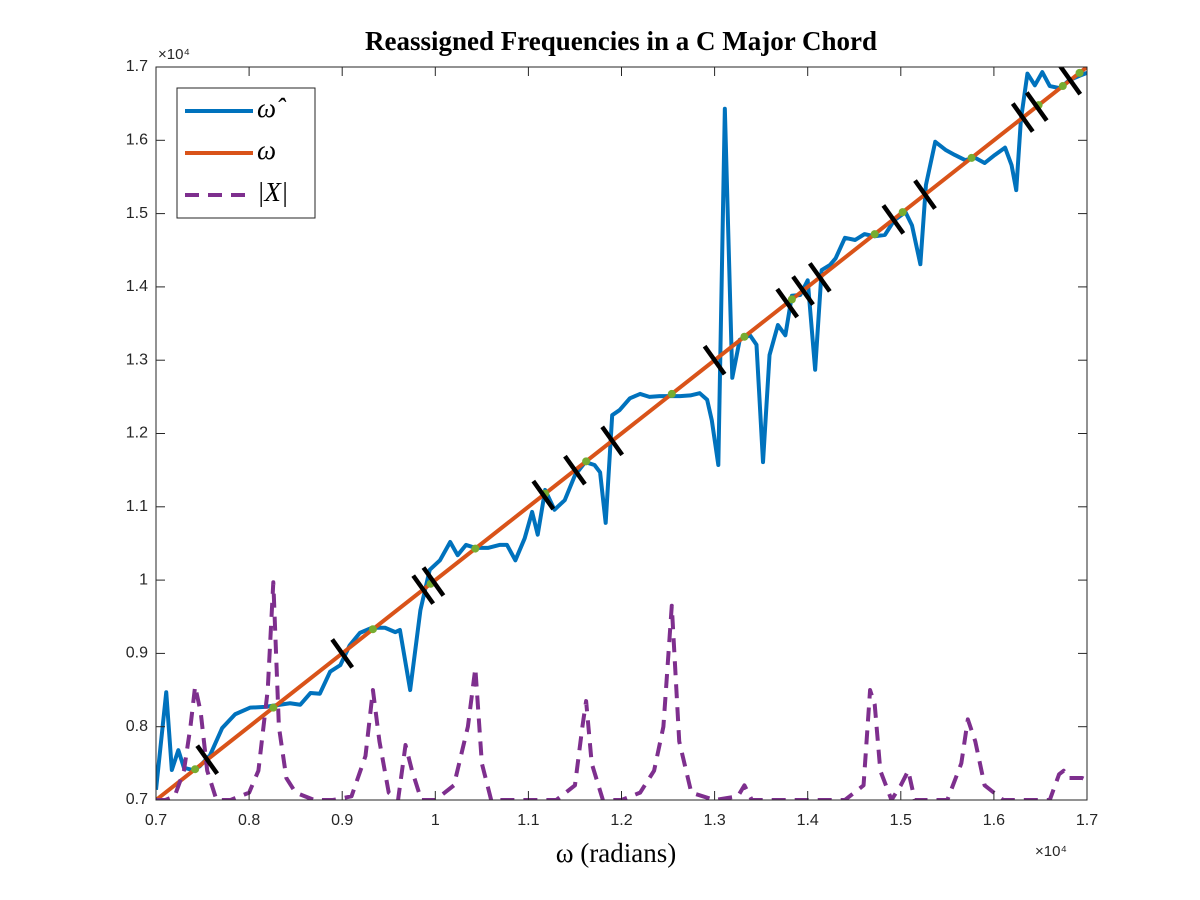  I want to click on x-tick-label: 1, so click(435, 820).